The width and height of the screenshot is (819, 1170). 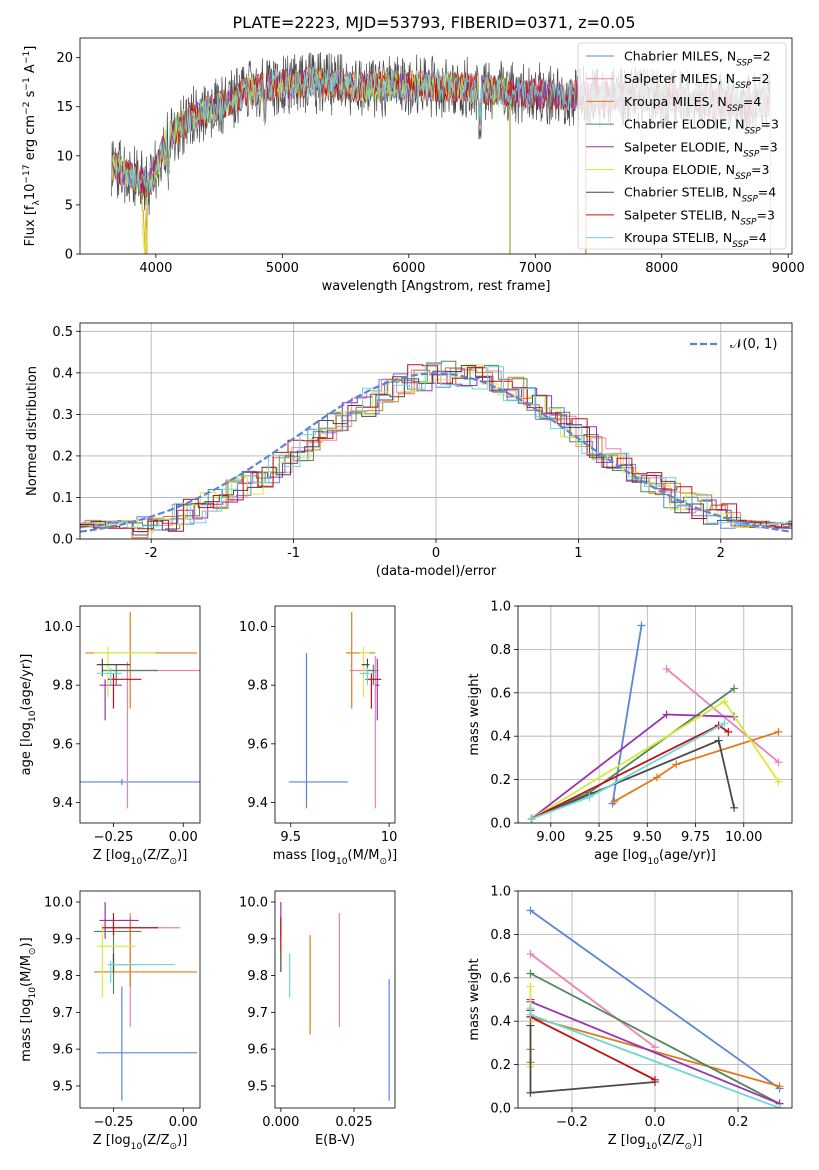 What do you see at coordinates (500, 935) in the screenshot?
I see `y-tick-label: 0.8` at bounding box center [500, 935].